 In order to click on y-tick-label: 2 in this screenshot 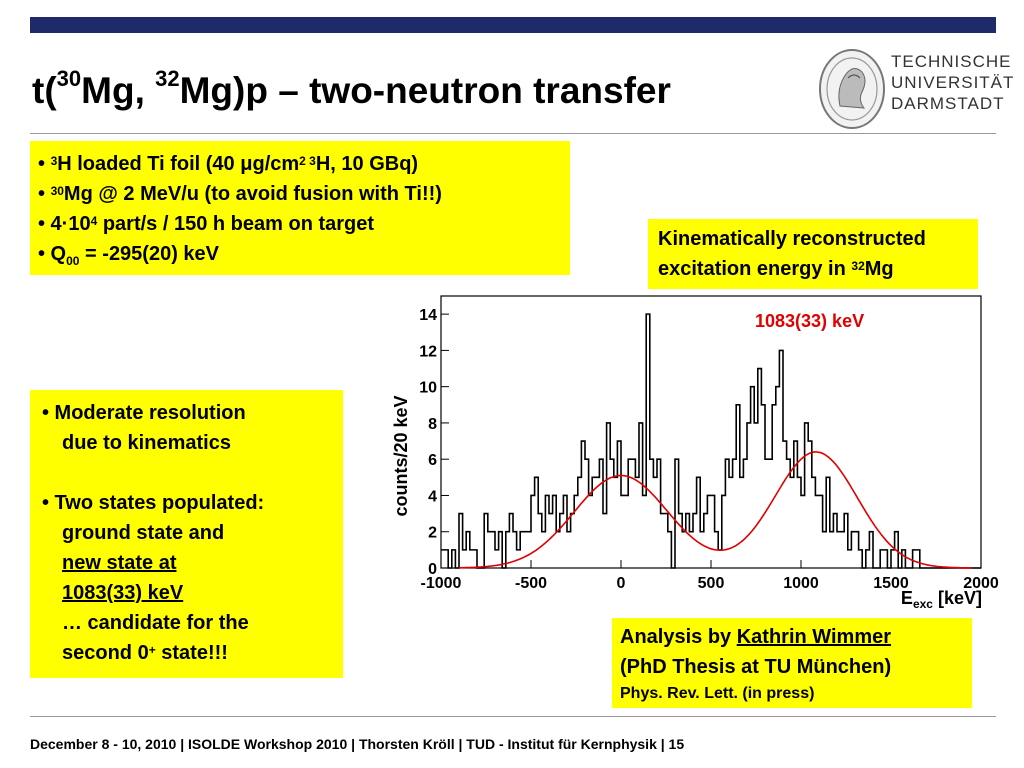, I will do `click(432, 533)`.